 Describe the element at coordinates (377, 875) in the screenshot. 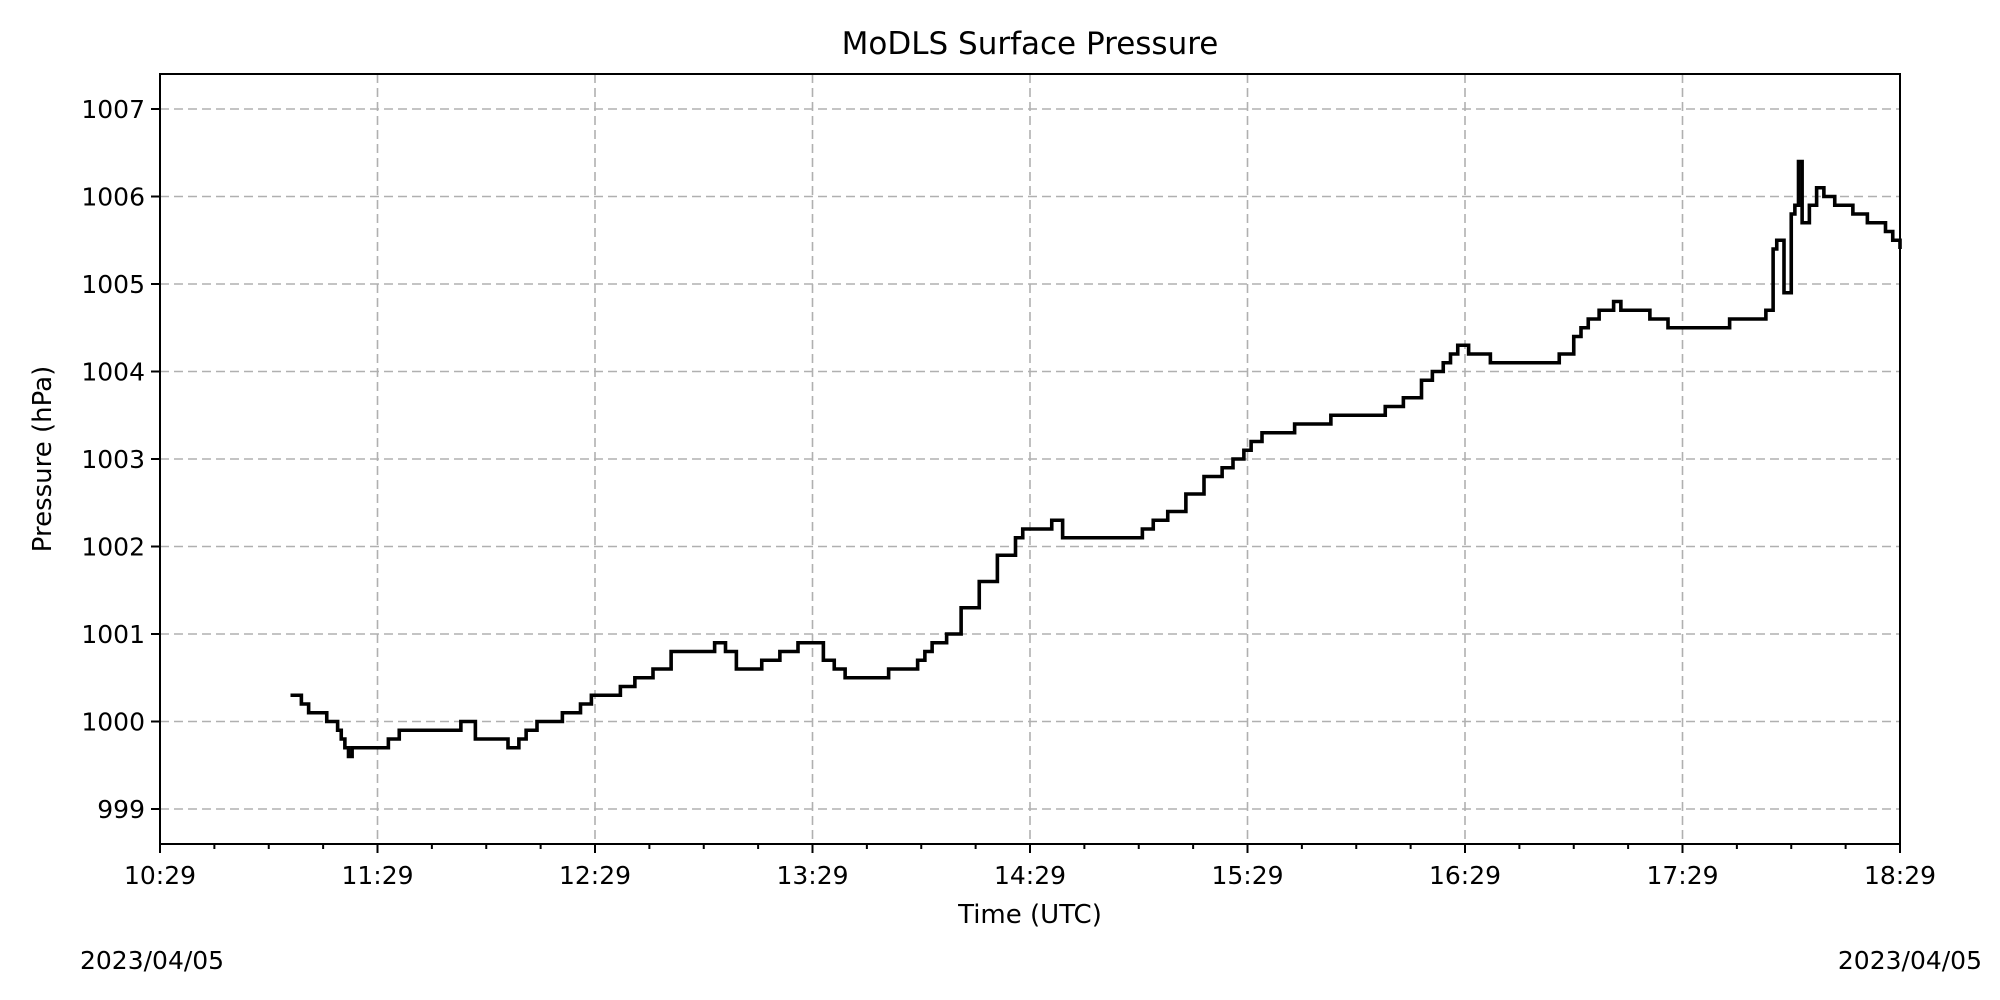

I see `x-tick-label: 11:29` at that location.